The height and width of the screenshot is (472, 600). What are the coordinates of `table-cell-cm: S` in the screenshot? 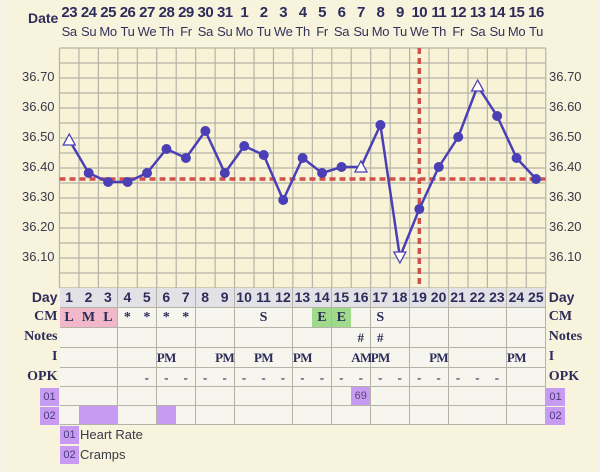 It's located at (380, 318).